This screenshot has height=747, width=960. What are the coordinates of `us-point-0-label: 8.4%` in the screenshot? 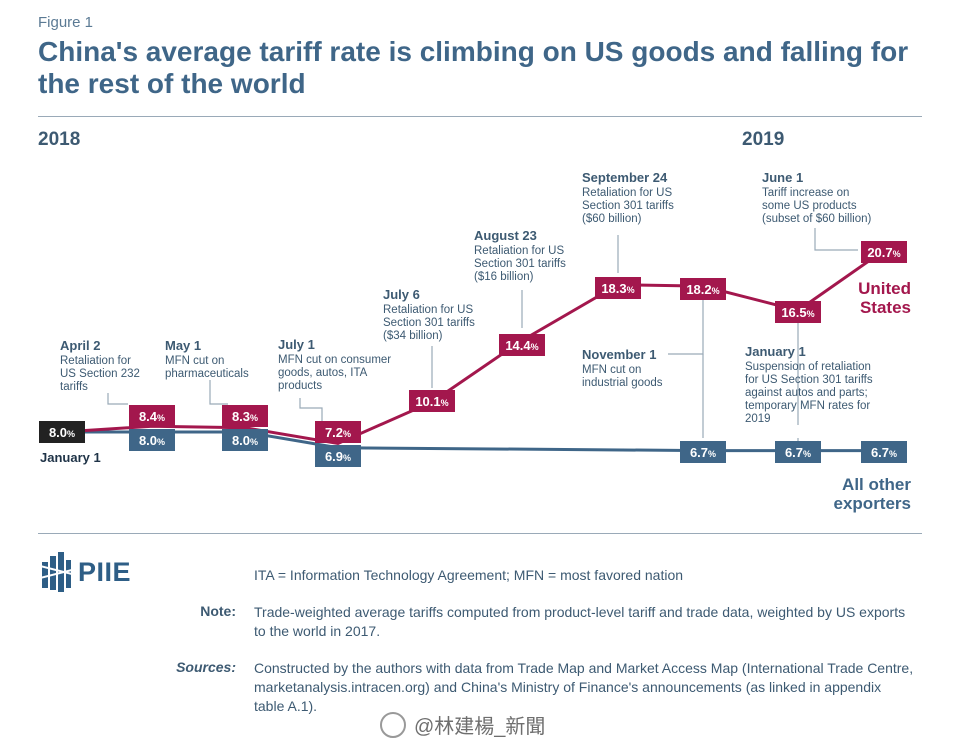 It's located at (152, 416).